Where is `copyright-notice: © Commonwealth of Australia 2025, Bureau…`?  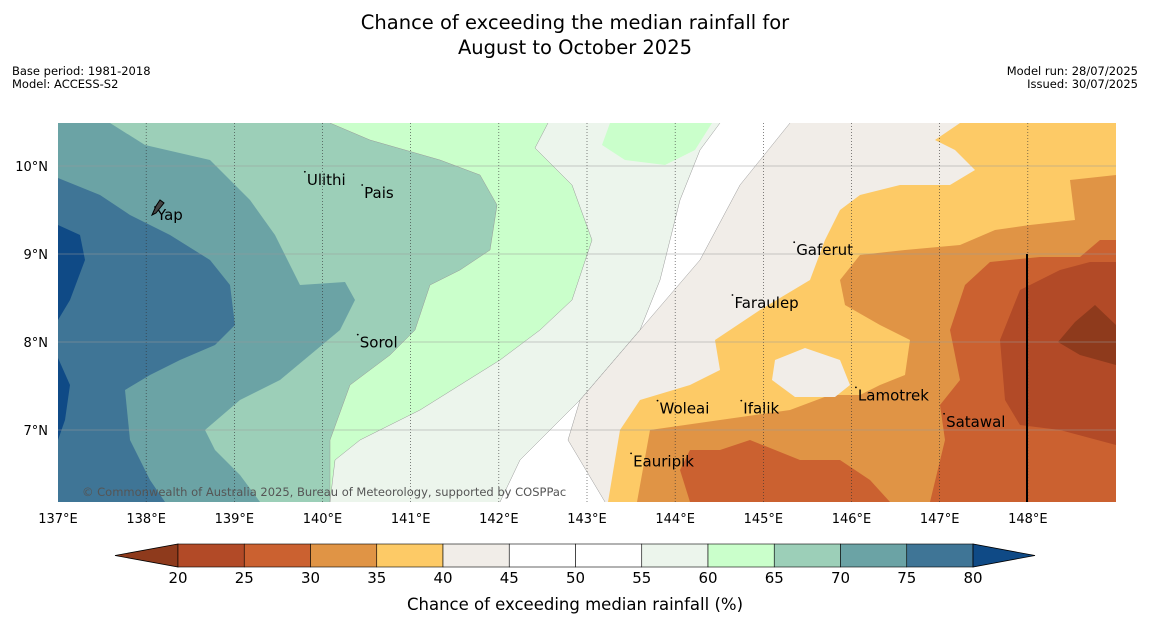 copyright-notice: © Commonwealth of Australia 2025, Bureau… is located at coordinates (324, 492).